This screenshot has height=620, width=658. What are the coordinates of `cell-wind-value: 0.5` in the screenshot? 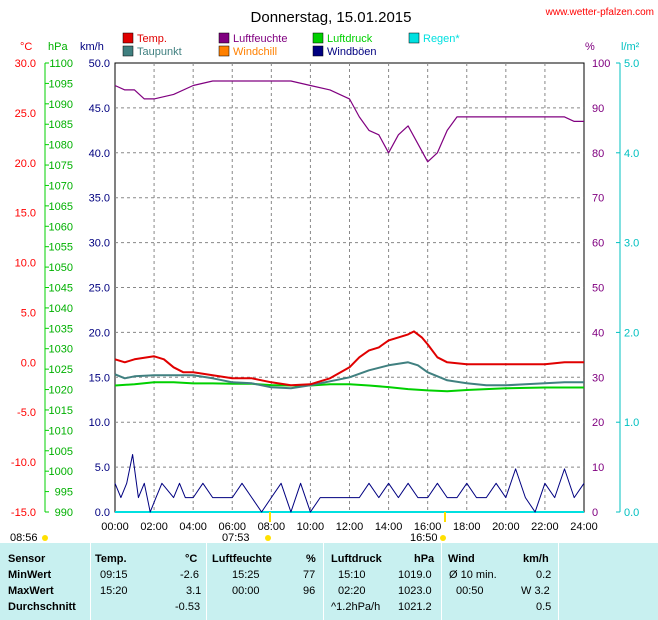 It's located at (544, 607).